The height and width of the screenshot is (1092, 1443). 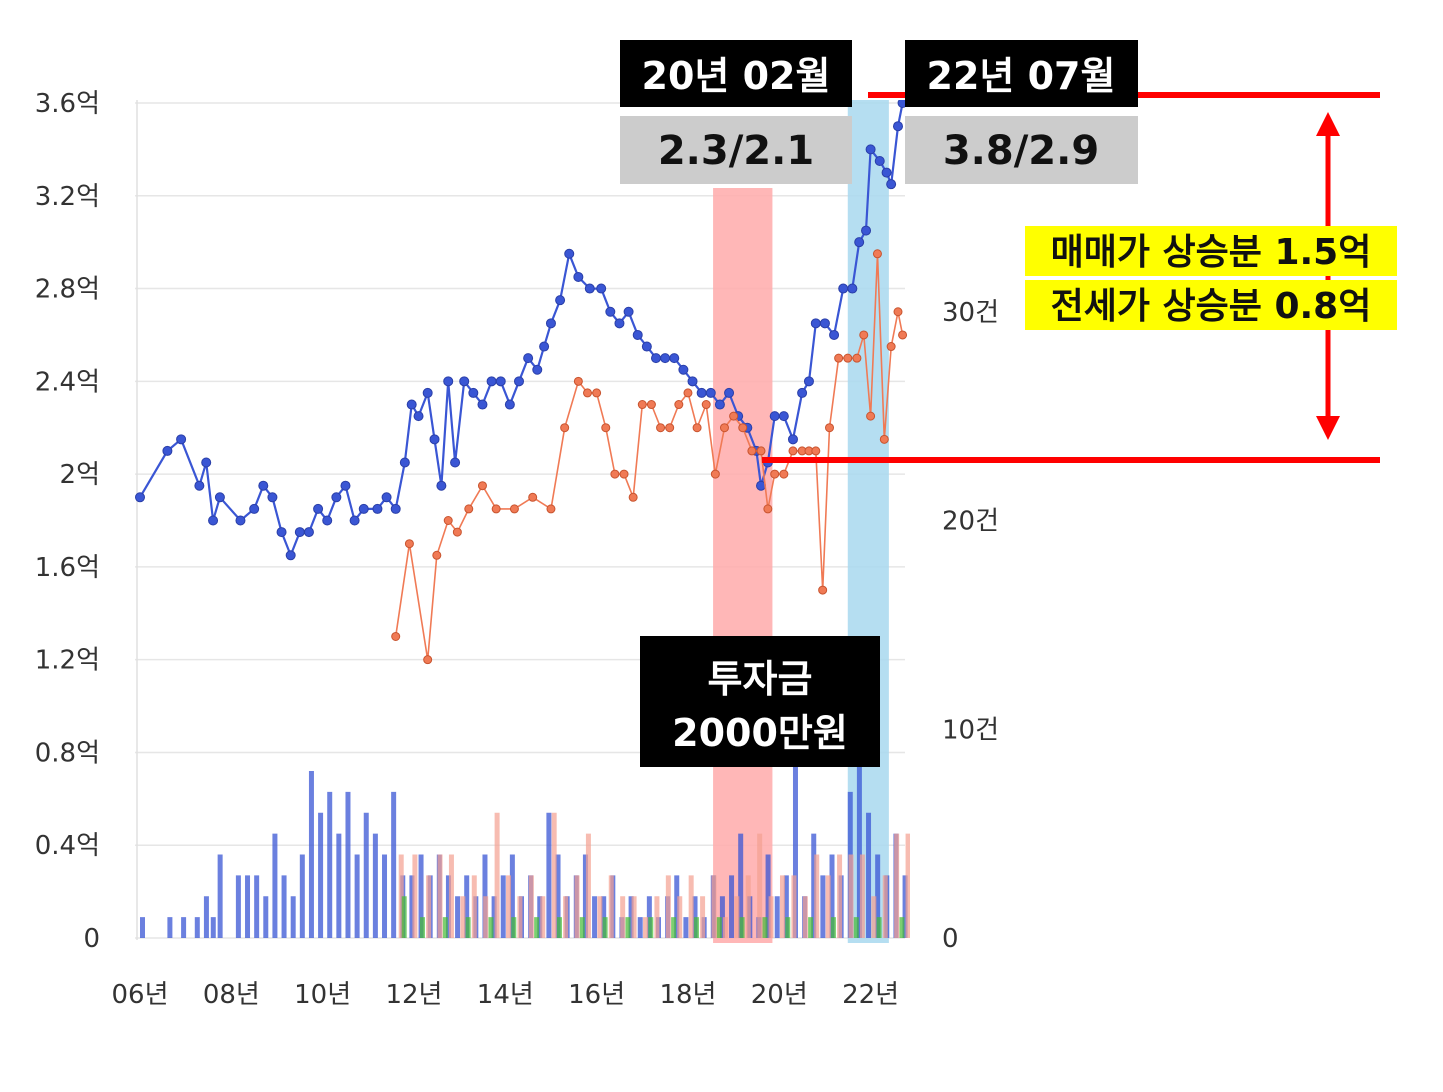 I want to click on x-tick-label: 06년, so click(x=139, y=995).